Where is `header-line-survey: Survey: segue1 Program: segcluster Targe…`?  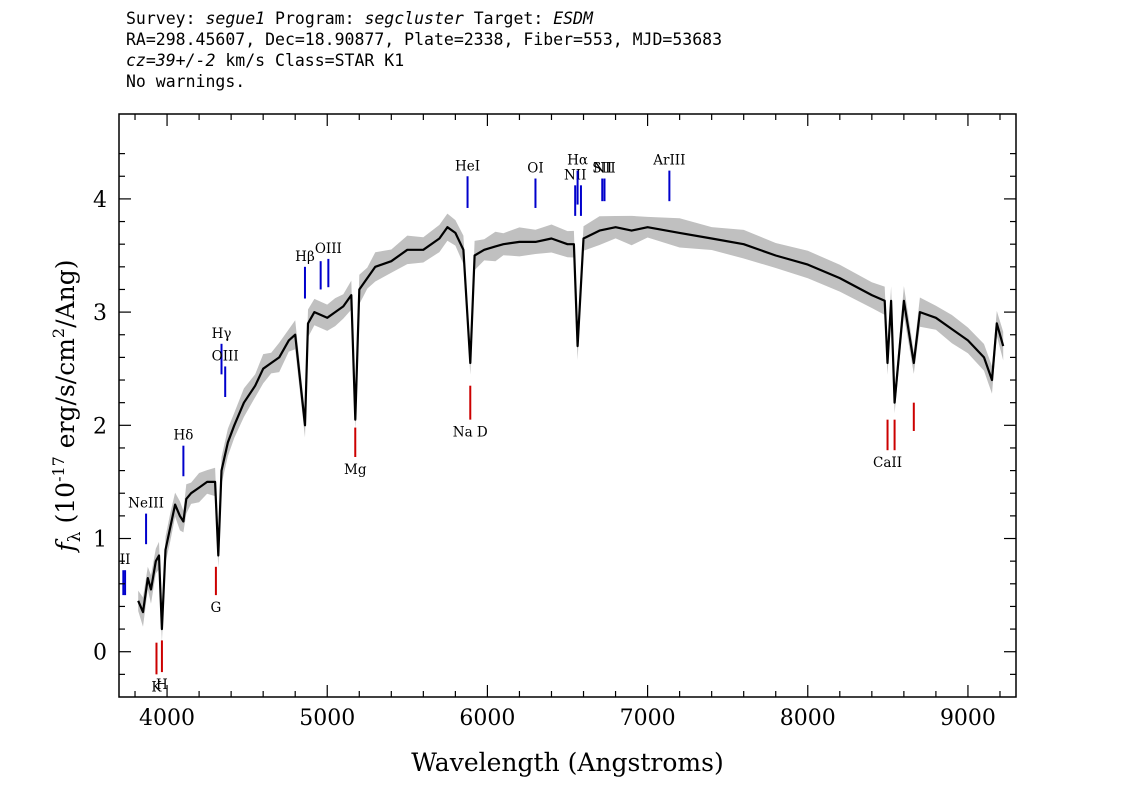 header-line-survey: Survey: segue1 Program: segcluster Targe… is located at coordinates (424, 18).